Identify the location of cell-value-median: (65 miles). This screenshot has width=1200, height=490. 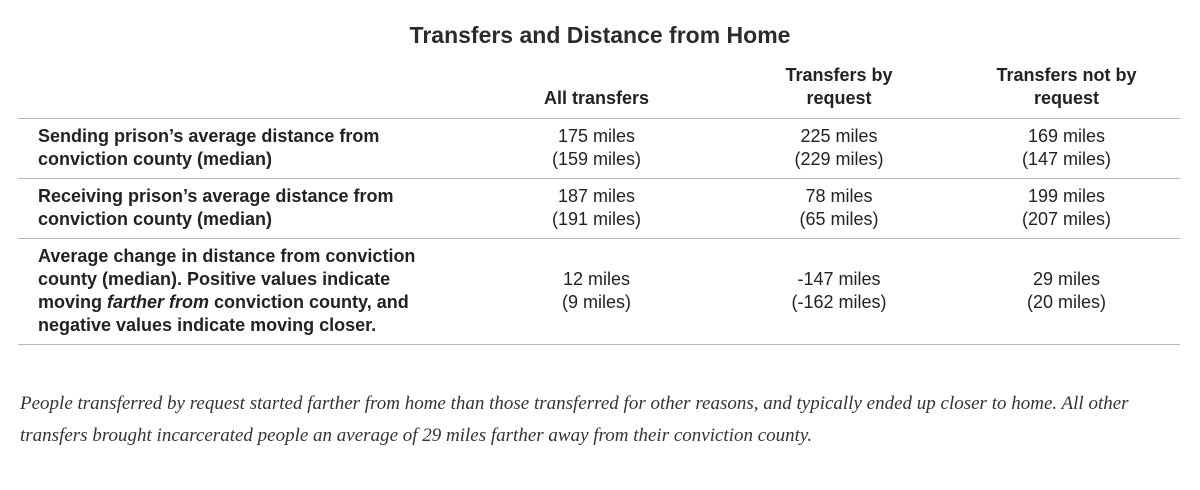
(839, 219).